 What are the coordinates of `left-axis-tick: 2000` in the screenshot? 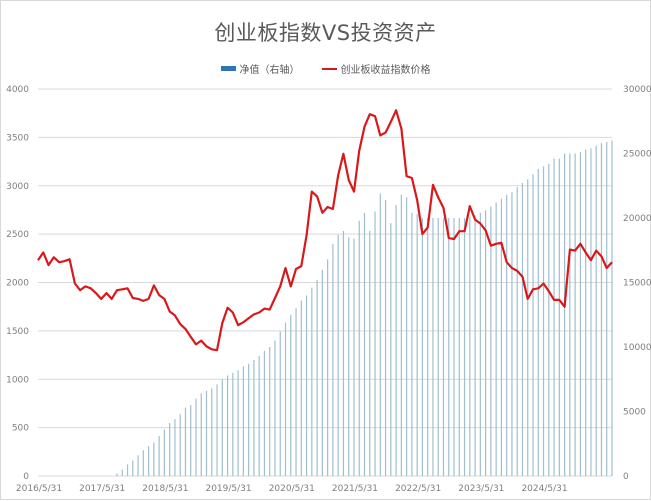 It's located at (17, 284).